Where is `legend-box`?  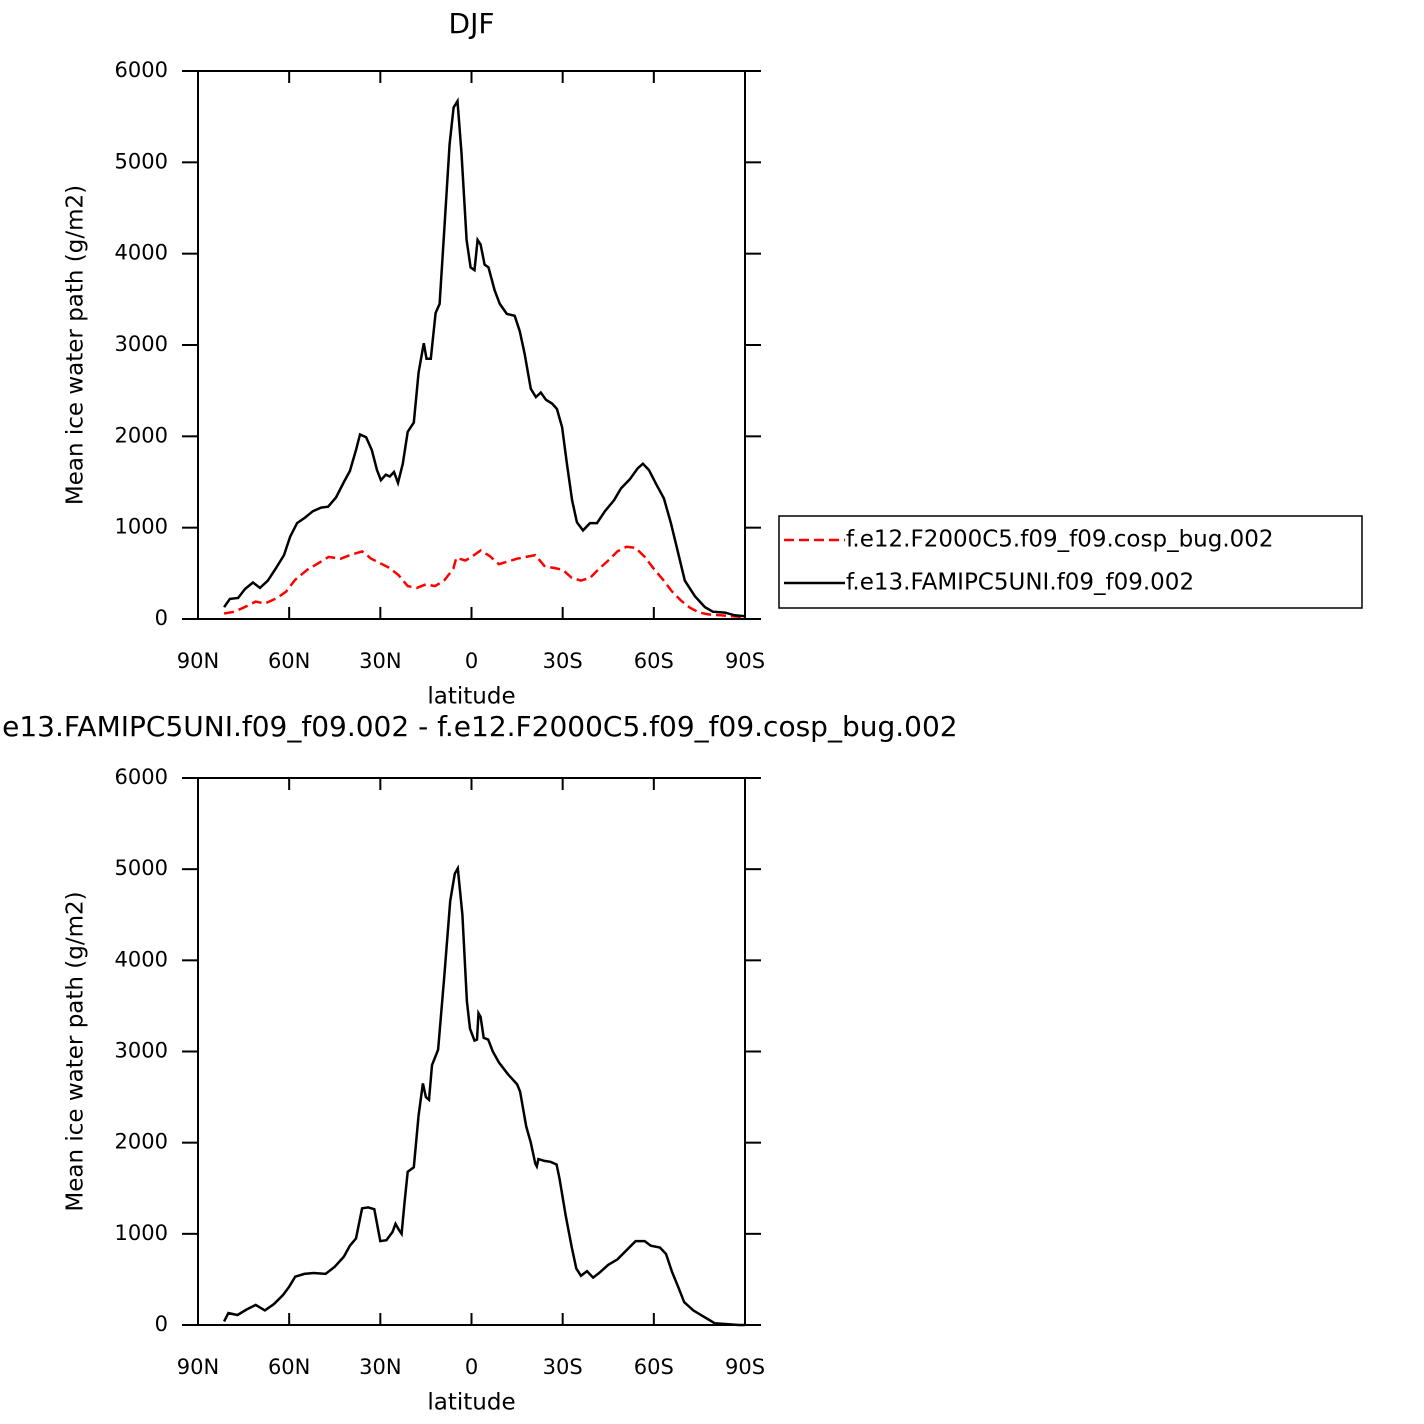
legend-box is located at coordinates (1070, 562).